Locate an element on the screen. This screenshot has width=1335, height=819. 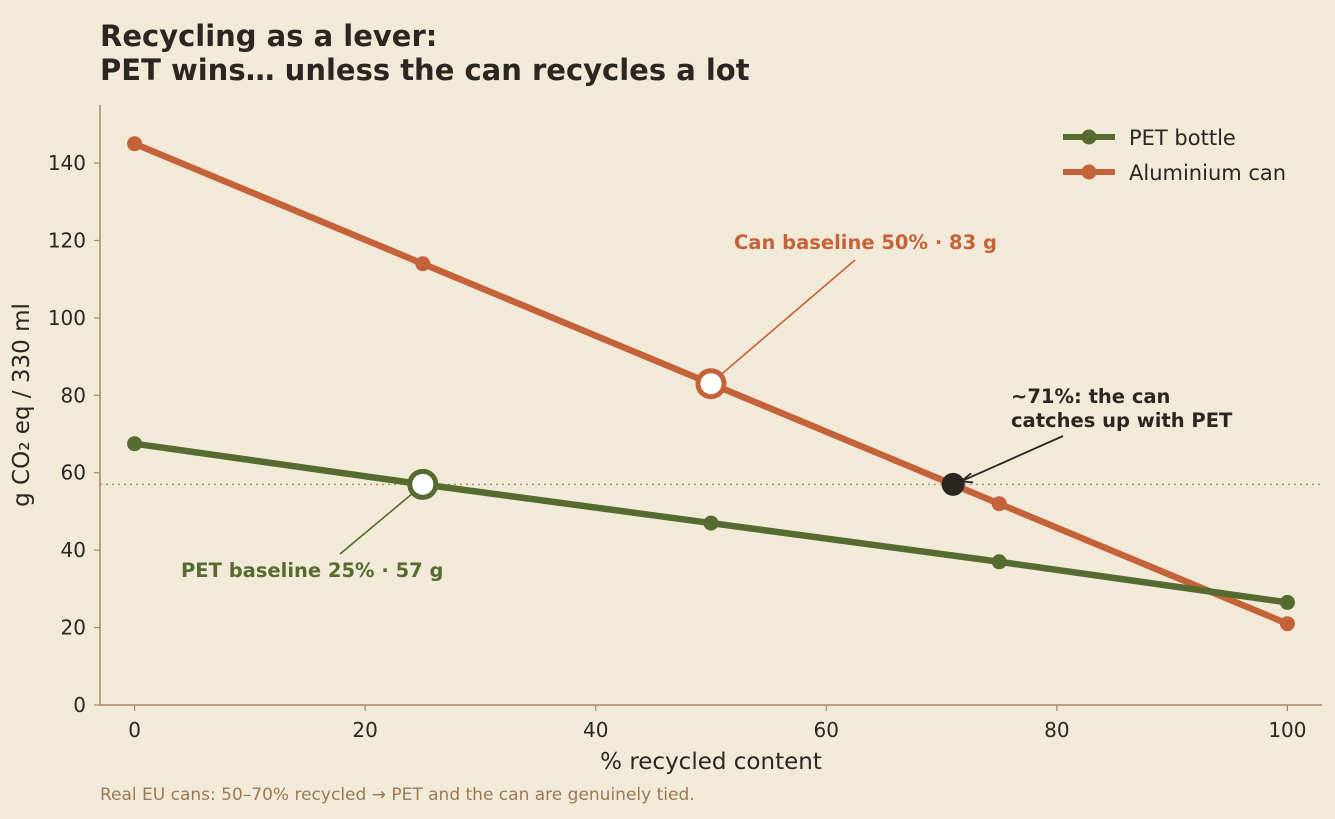
legend-label-can: Aluminium can is located at coordinates (1207, 173).